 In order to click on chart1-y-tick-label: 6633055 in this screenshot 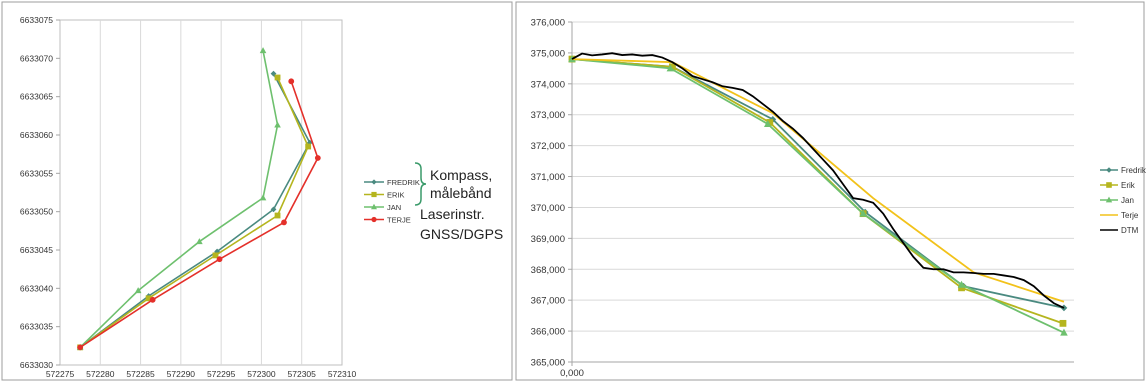, I will do `click(36, 173)`.